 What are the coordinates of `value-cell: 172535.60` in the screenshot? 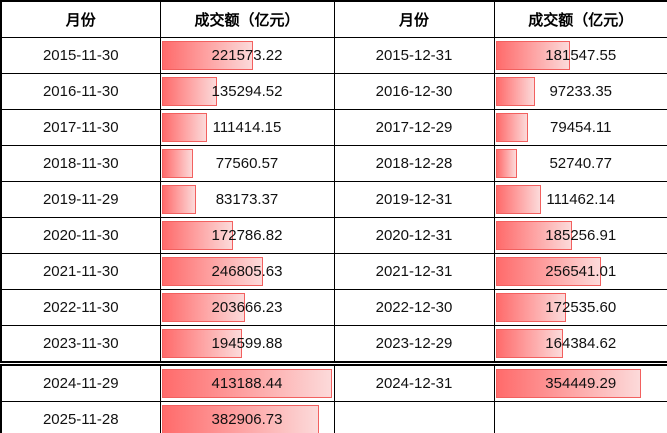 It's located at (580, 307).